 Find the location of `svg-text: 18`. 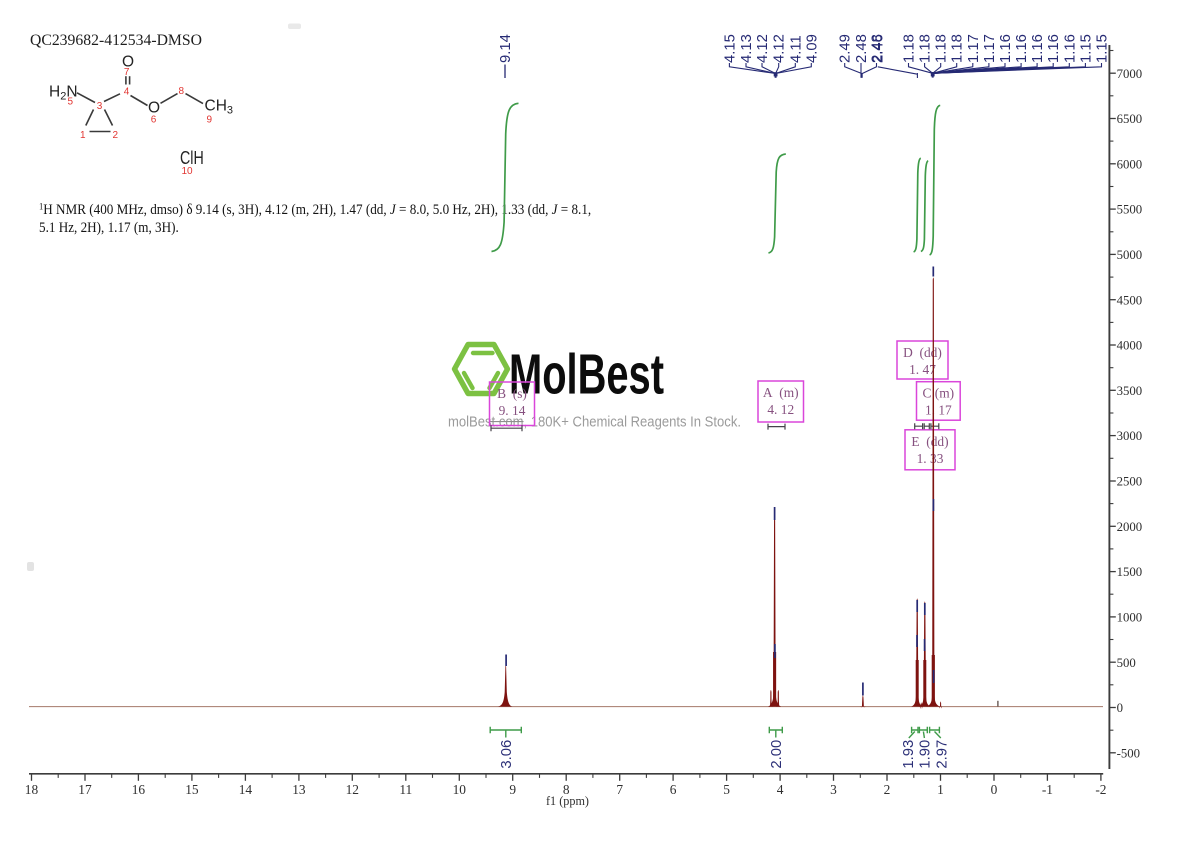

svg-text: 18 is located at coordinates (32, 789).